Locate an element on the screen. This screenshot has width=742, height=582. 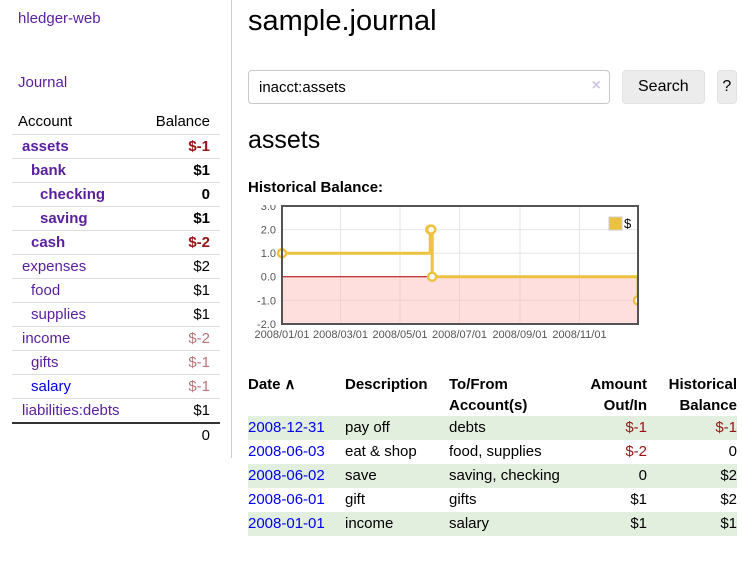
account-link: gifts is located at coordinates (45, 362).